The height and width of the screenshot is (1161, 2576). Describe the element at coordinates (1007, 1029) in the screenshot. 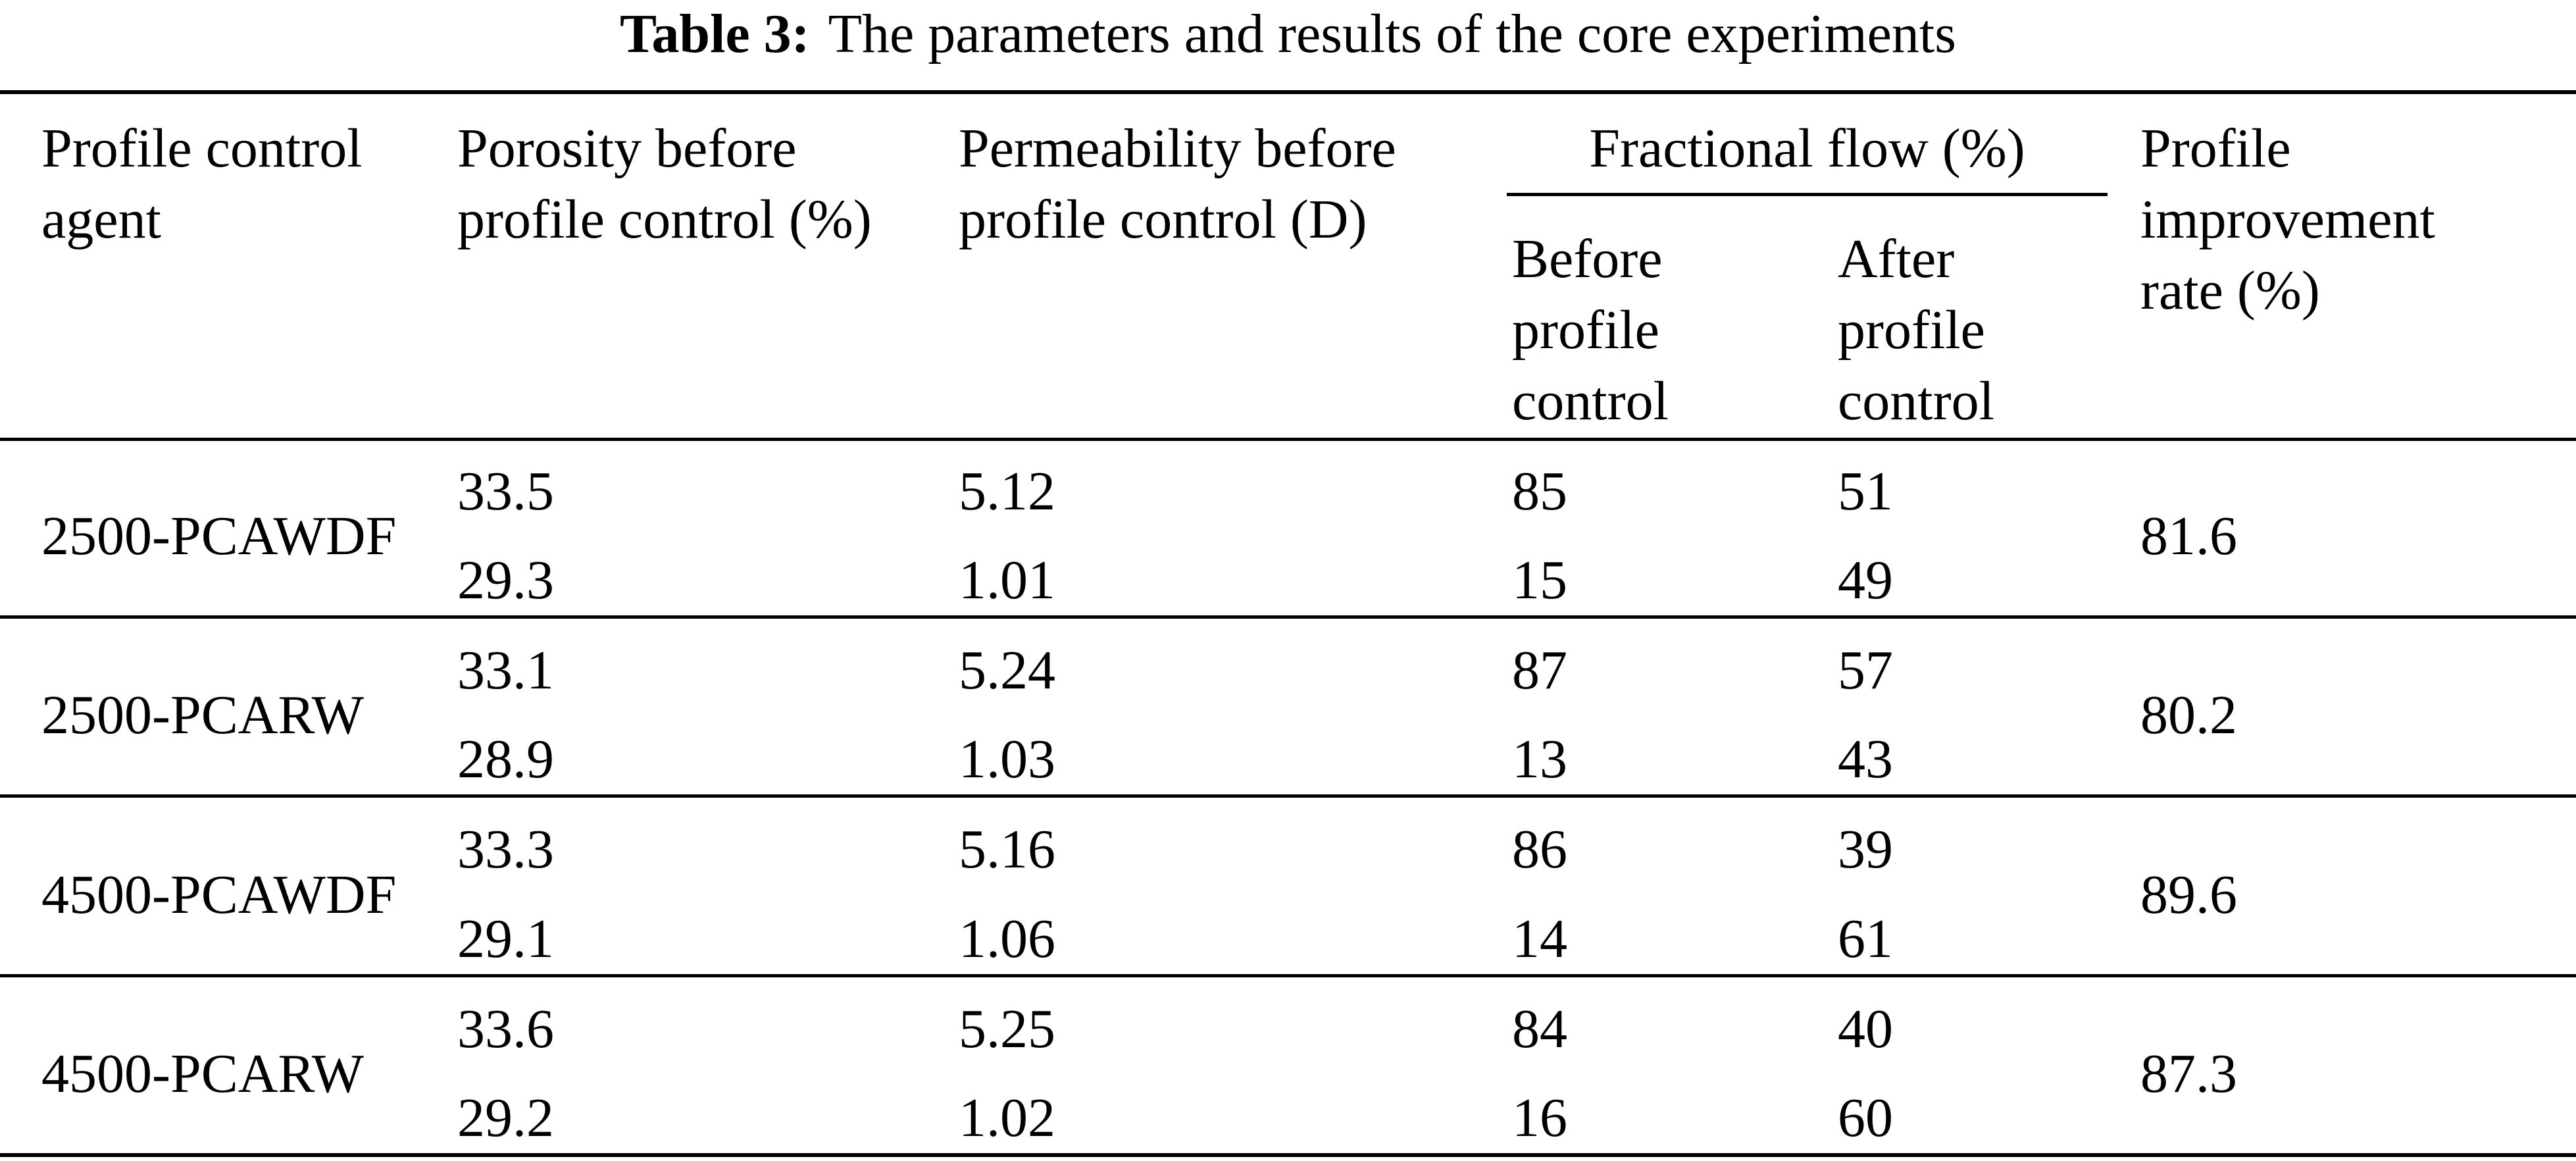

I see `row-permeability: 5.25` at that location.